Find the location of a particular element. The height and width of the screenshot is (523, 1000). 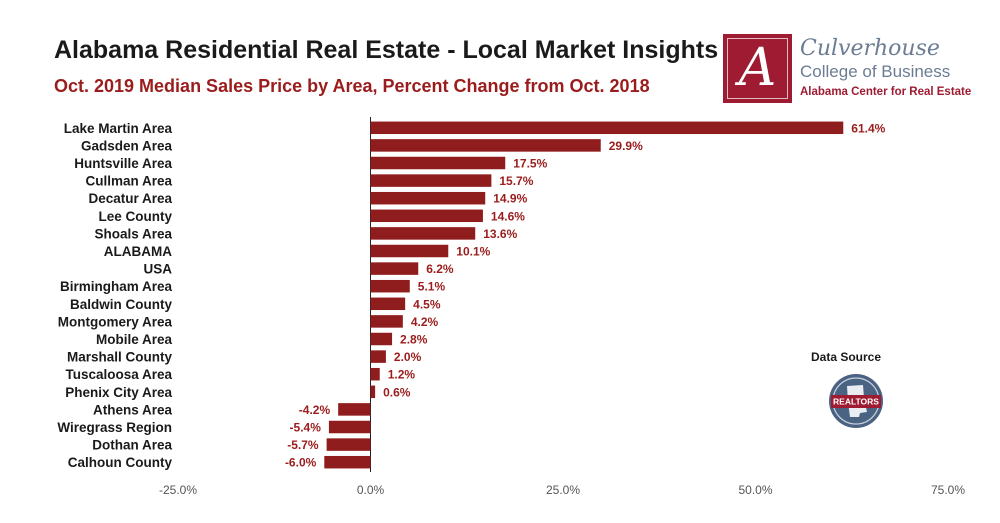

data-label: -5.7% is located at coordinates (303, 445).